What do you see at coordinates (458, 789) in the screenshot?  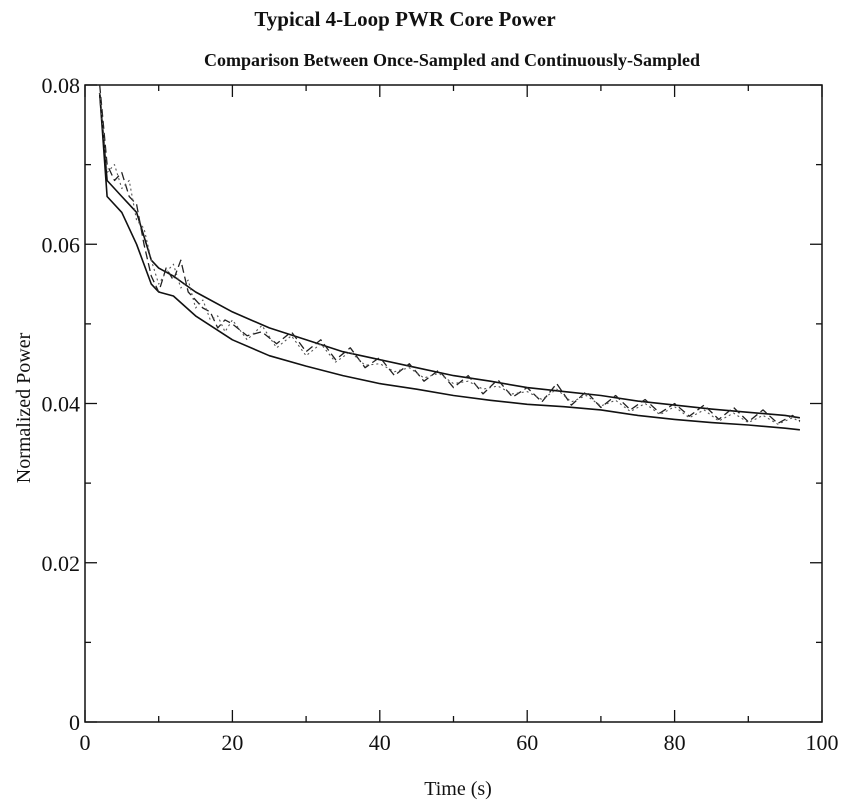 I see `x-axis-label: Time (s)` at bounding box center [458, 789].